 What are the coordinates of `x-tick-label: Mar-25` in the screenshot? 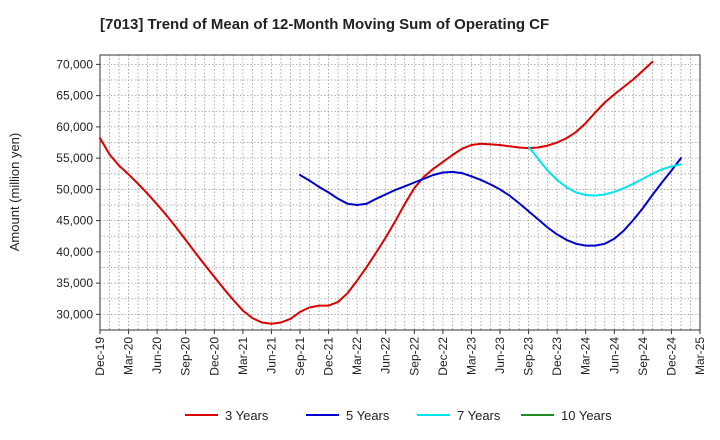 It's located at (700, 356).